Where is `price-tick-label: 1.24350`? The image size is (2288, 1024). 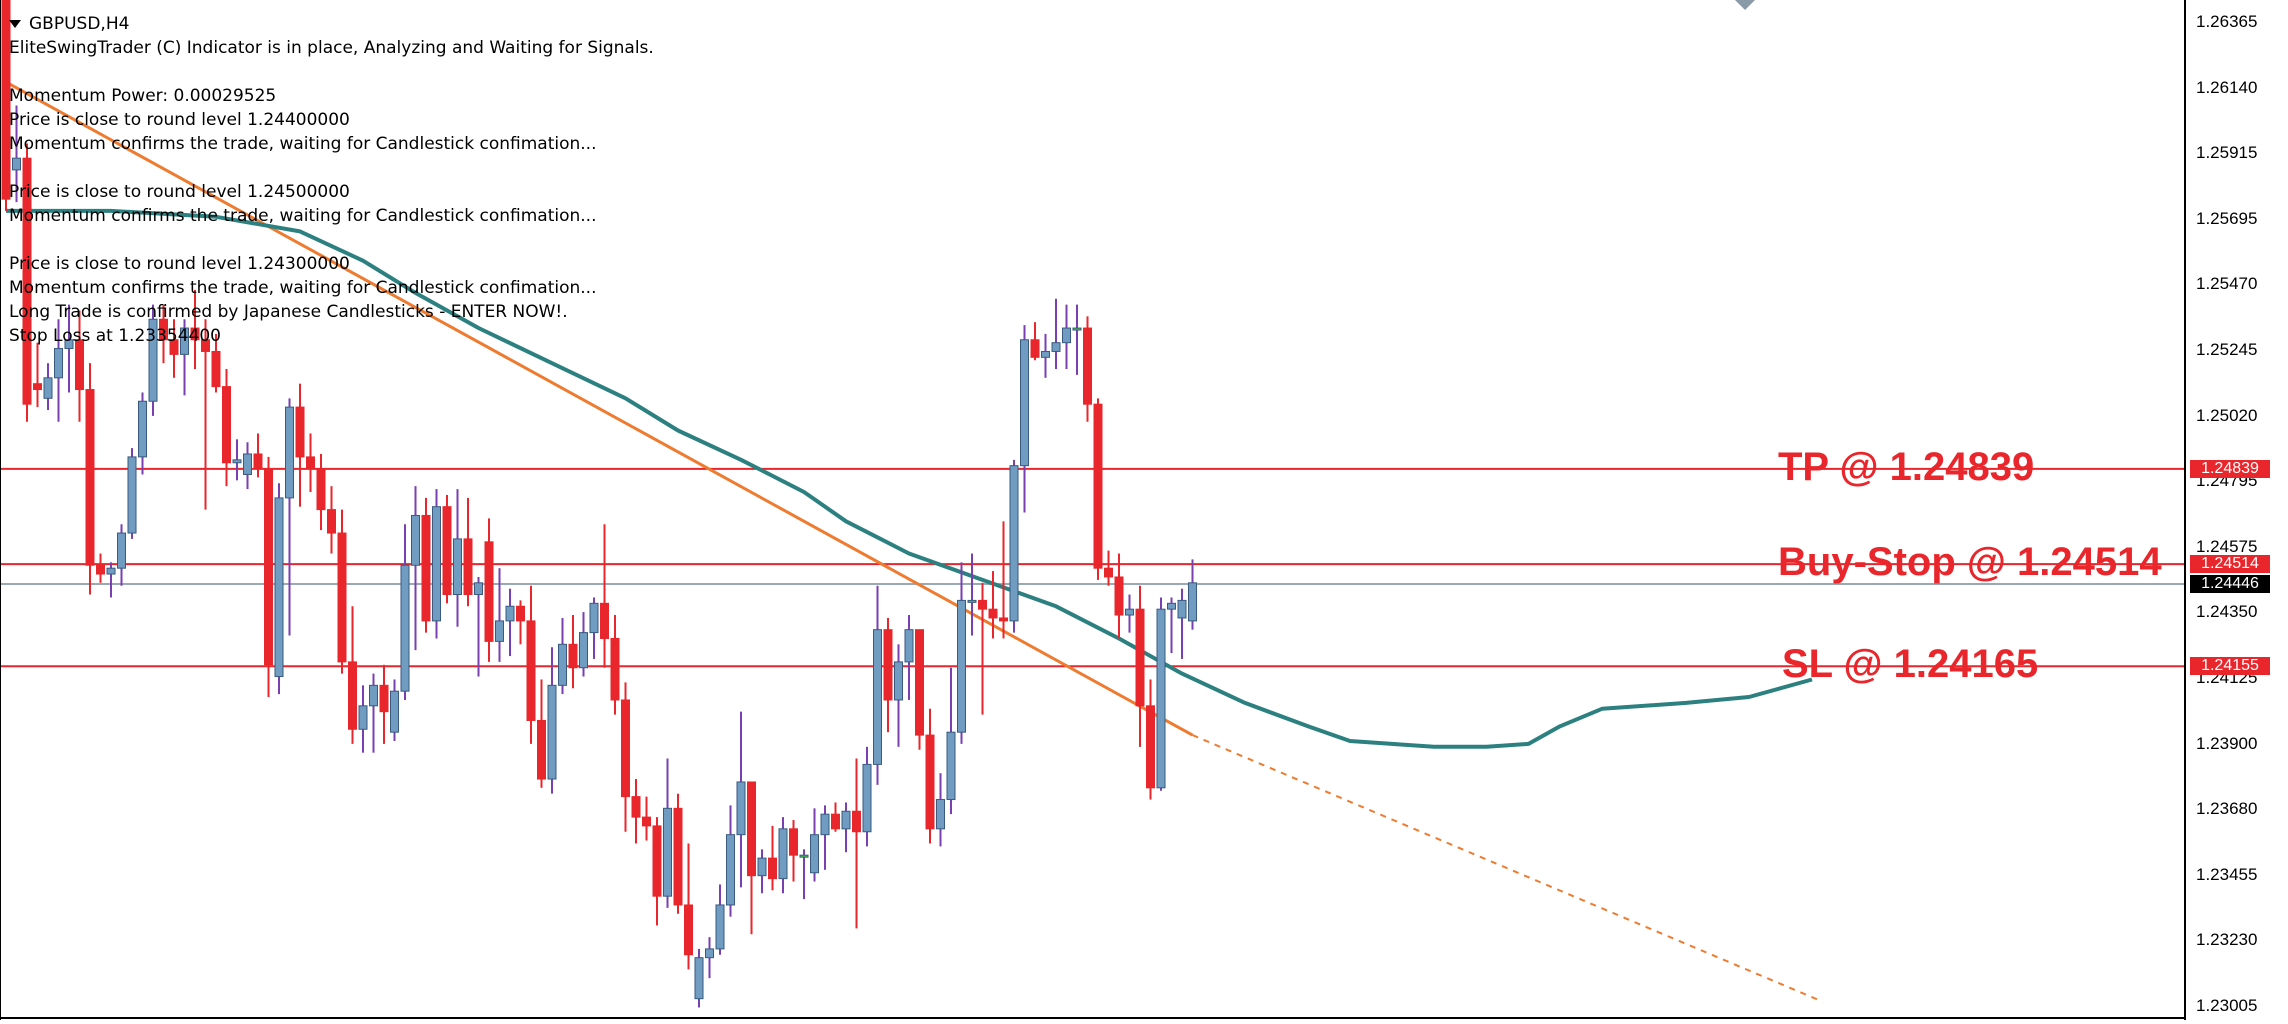
price-tick-label: 1.24350 is located at coordinates (2227, 612).